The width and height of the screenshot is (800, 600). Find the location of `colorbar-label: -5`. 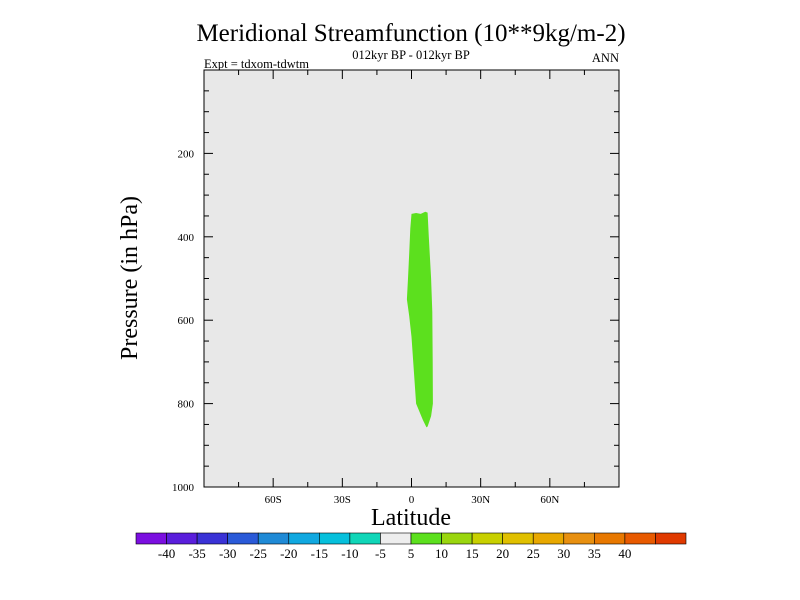

colorbar-label: -5 is located at coordinates (380, 553).